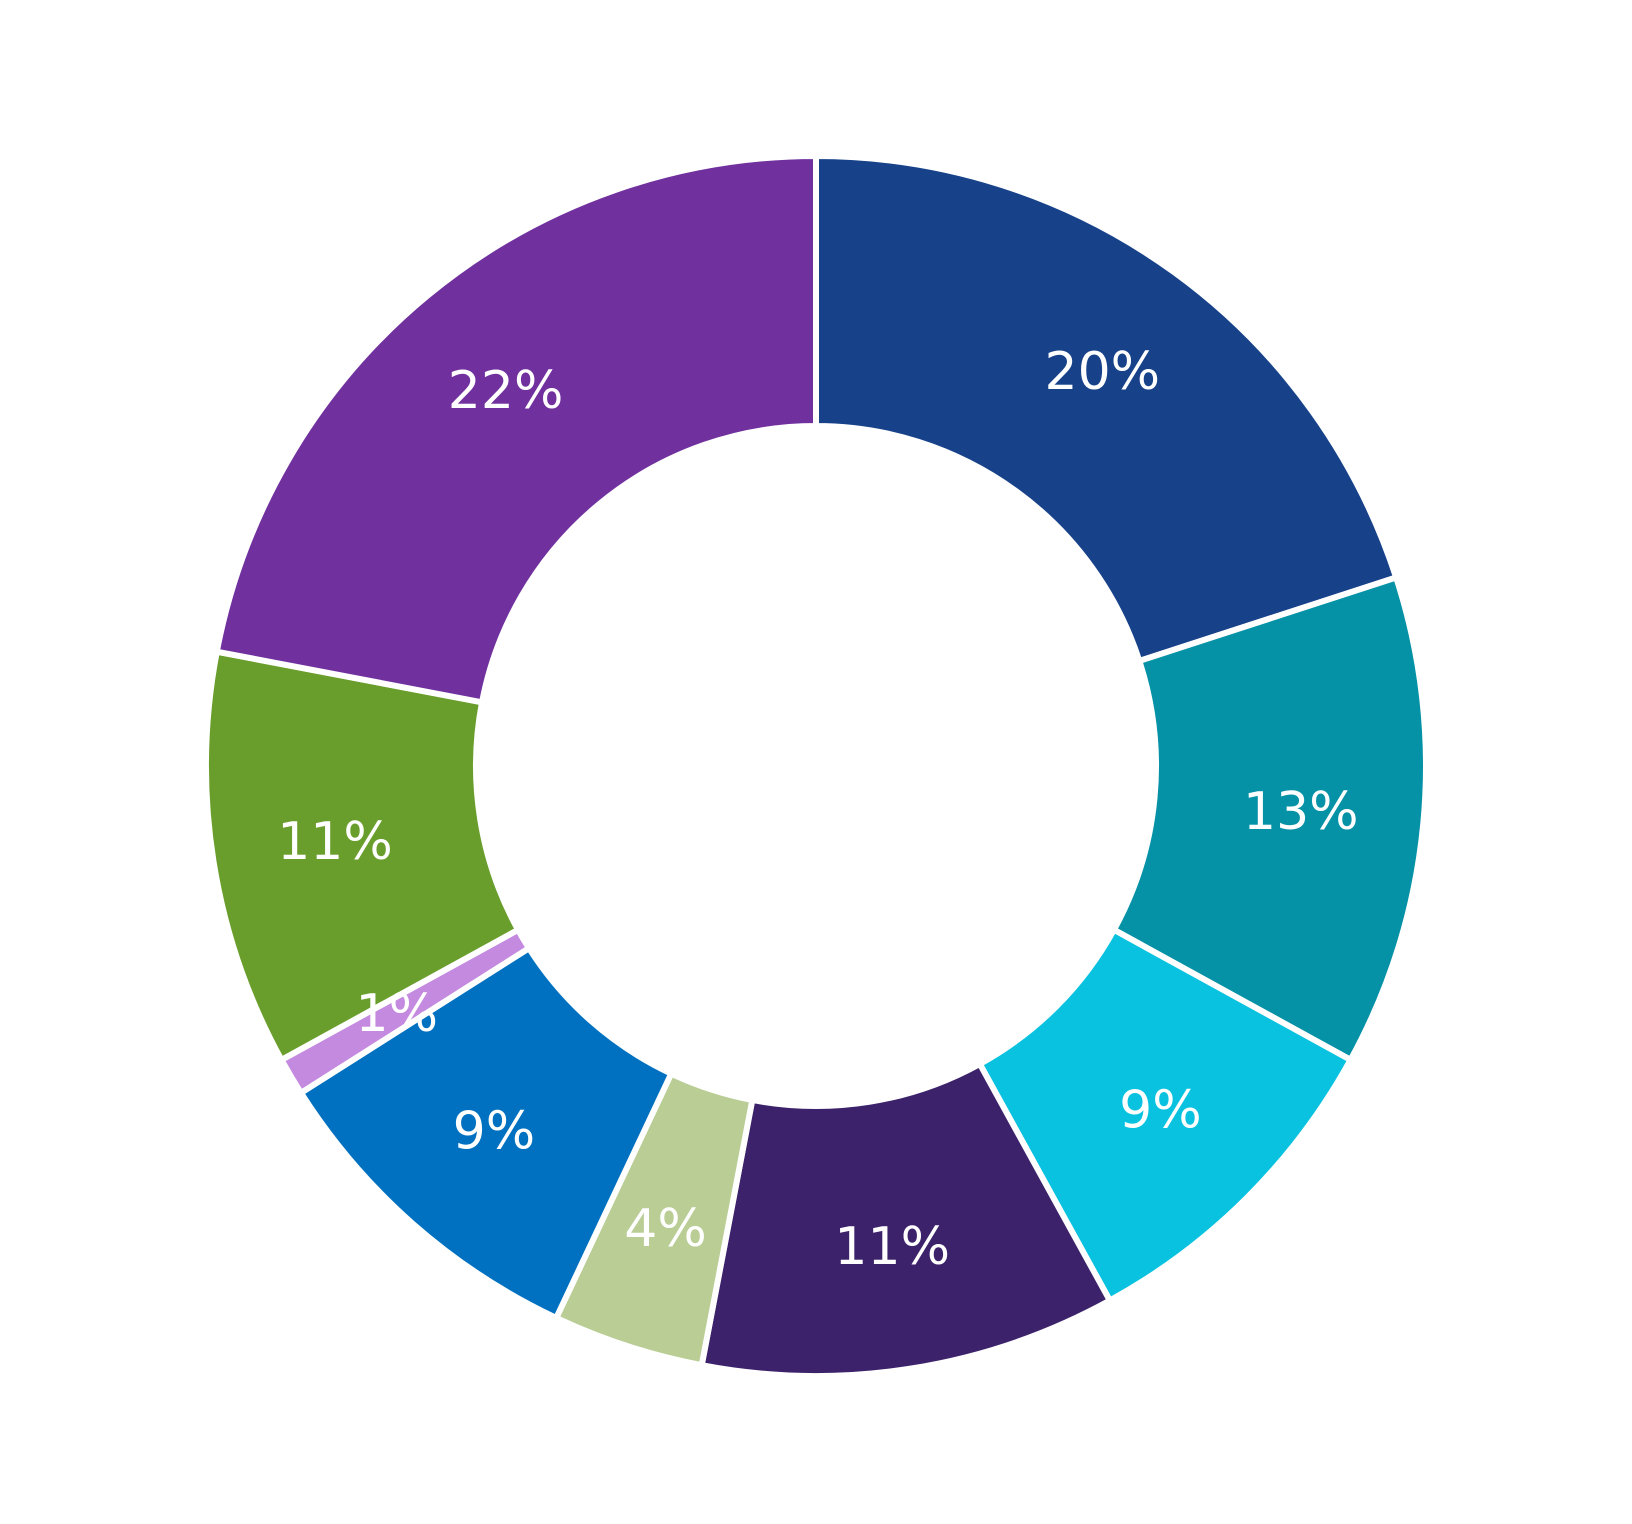 The width and height of the screenshot is (1632, 1524). What do you see at coordinates (335, 842) in the screenshot?
I see `slice-label-7: 11%` at bounding box center [335, 842].